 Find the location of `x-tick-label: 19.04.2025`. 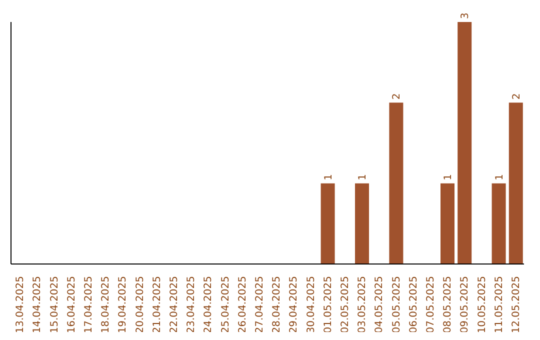

x-tick-label: 19.04.2025 is located at coordinates (123, 305).